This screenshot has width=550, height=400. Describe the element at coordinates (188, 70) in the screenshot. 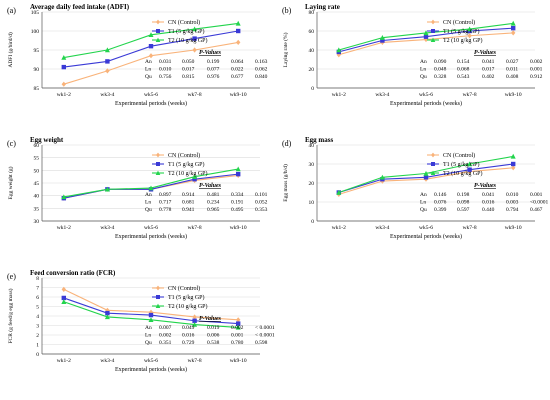

I see `pvalue-cell: 0.017` at that location.